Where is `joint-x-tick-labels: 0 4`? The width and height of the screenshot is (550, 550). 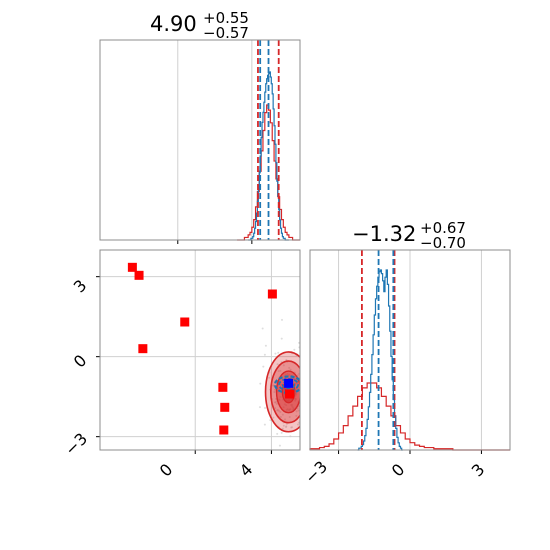
joint-x-tick-labels: 0 4 is located at coordinates (206, 470).